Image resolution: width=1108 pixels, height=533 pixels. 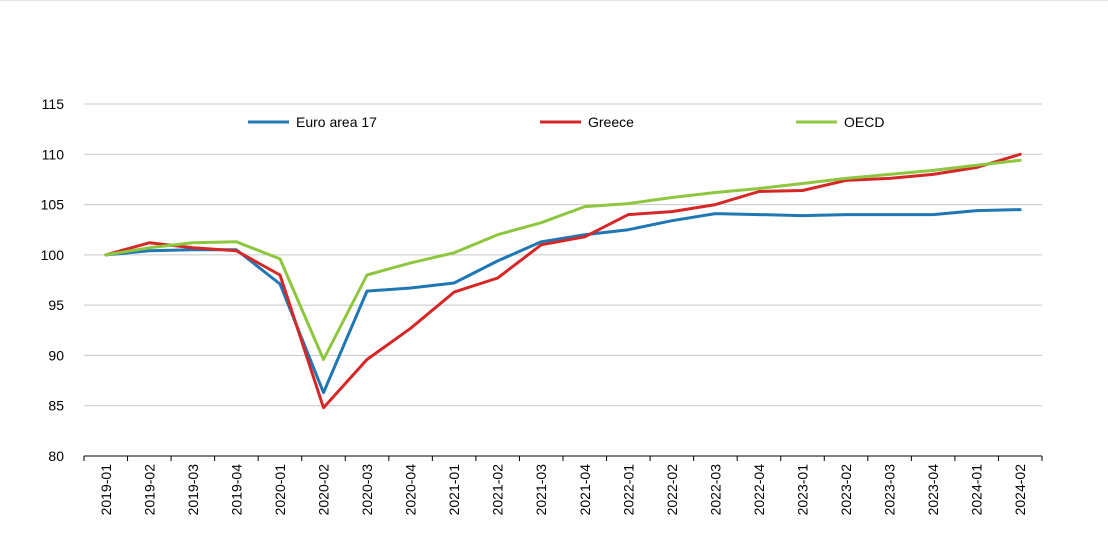 I want to click on y-tick-label: 100, so click(x=53, y=255).